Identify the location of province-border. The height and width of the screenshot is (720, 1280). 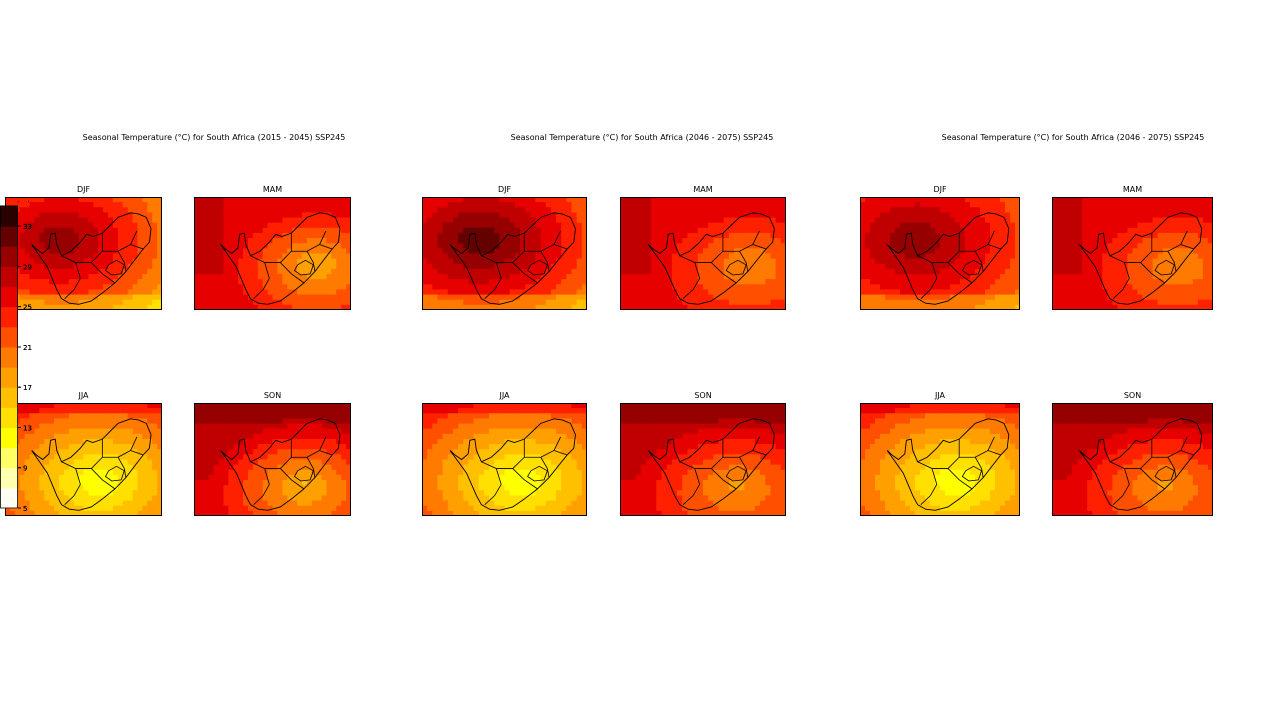
(311, 261).